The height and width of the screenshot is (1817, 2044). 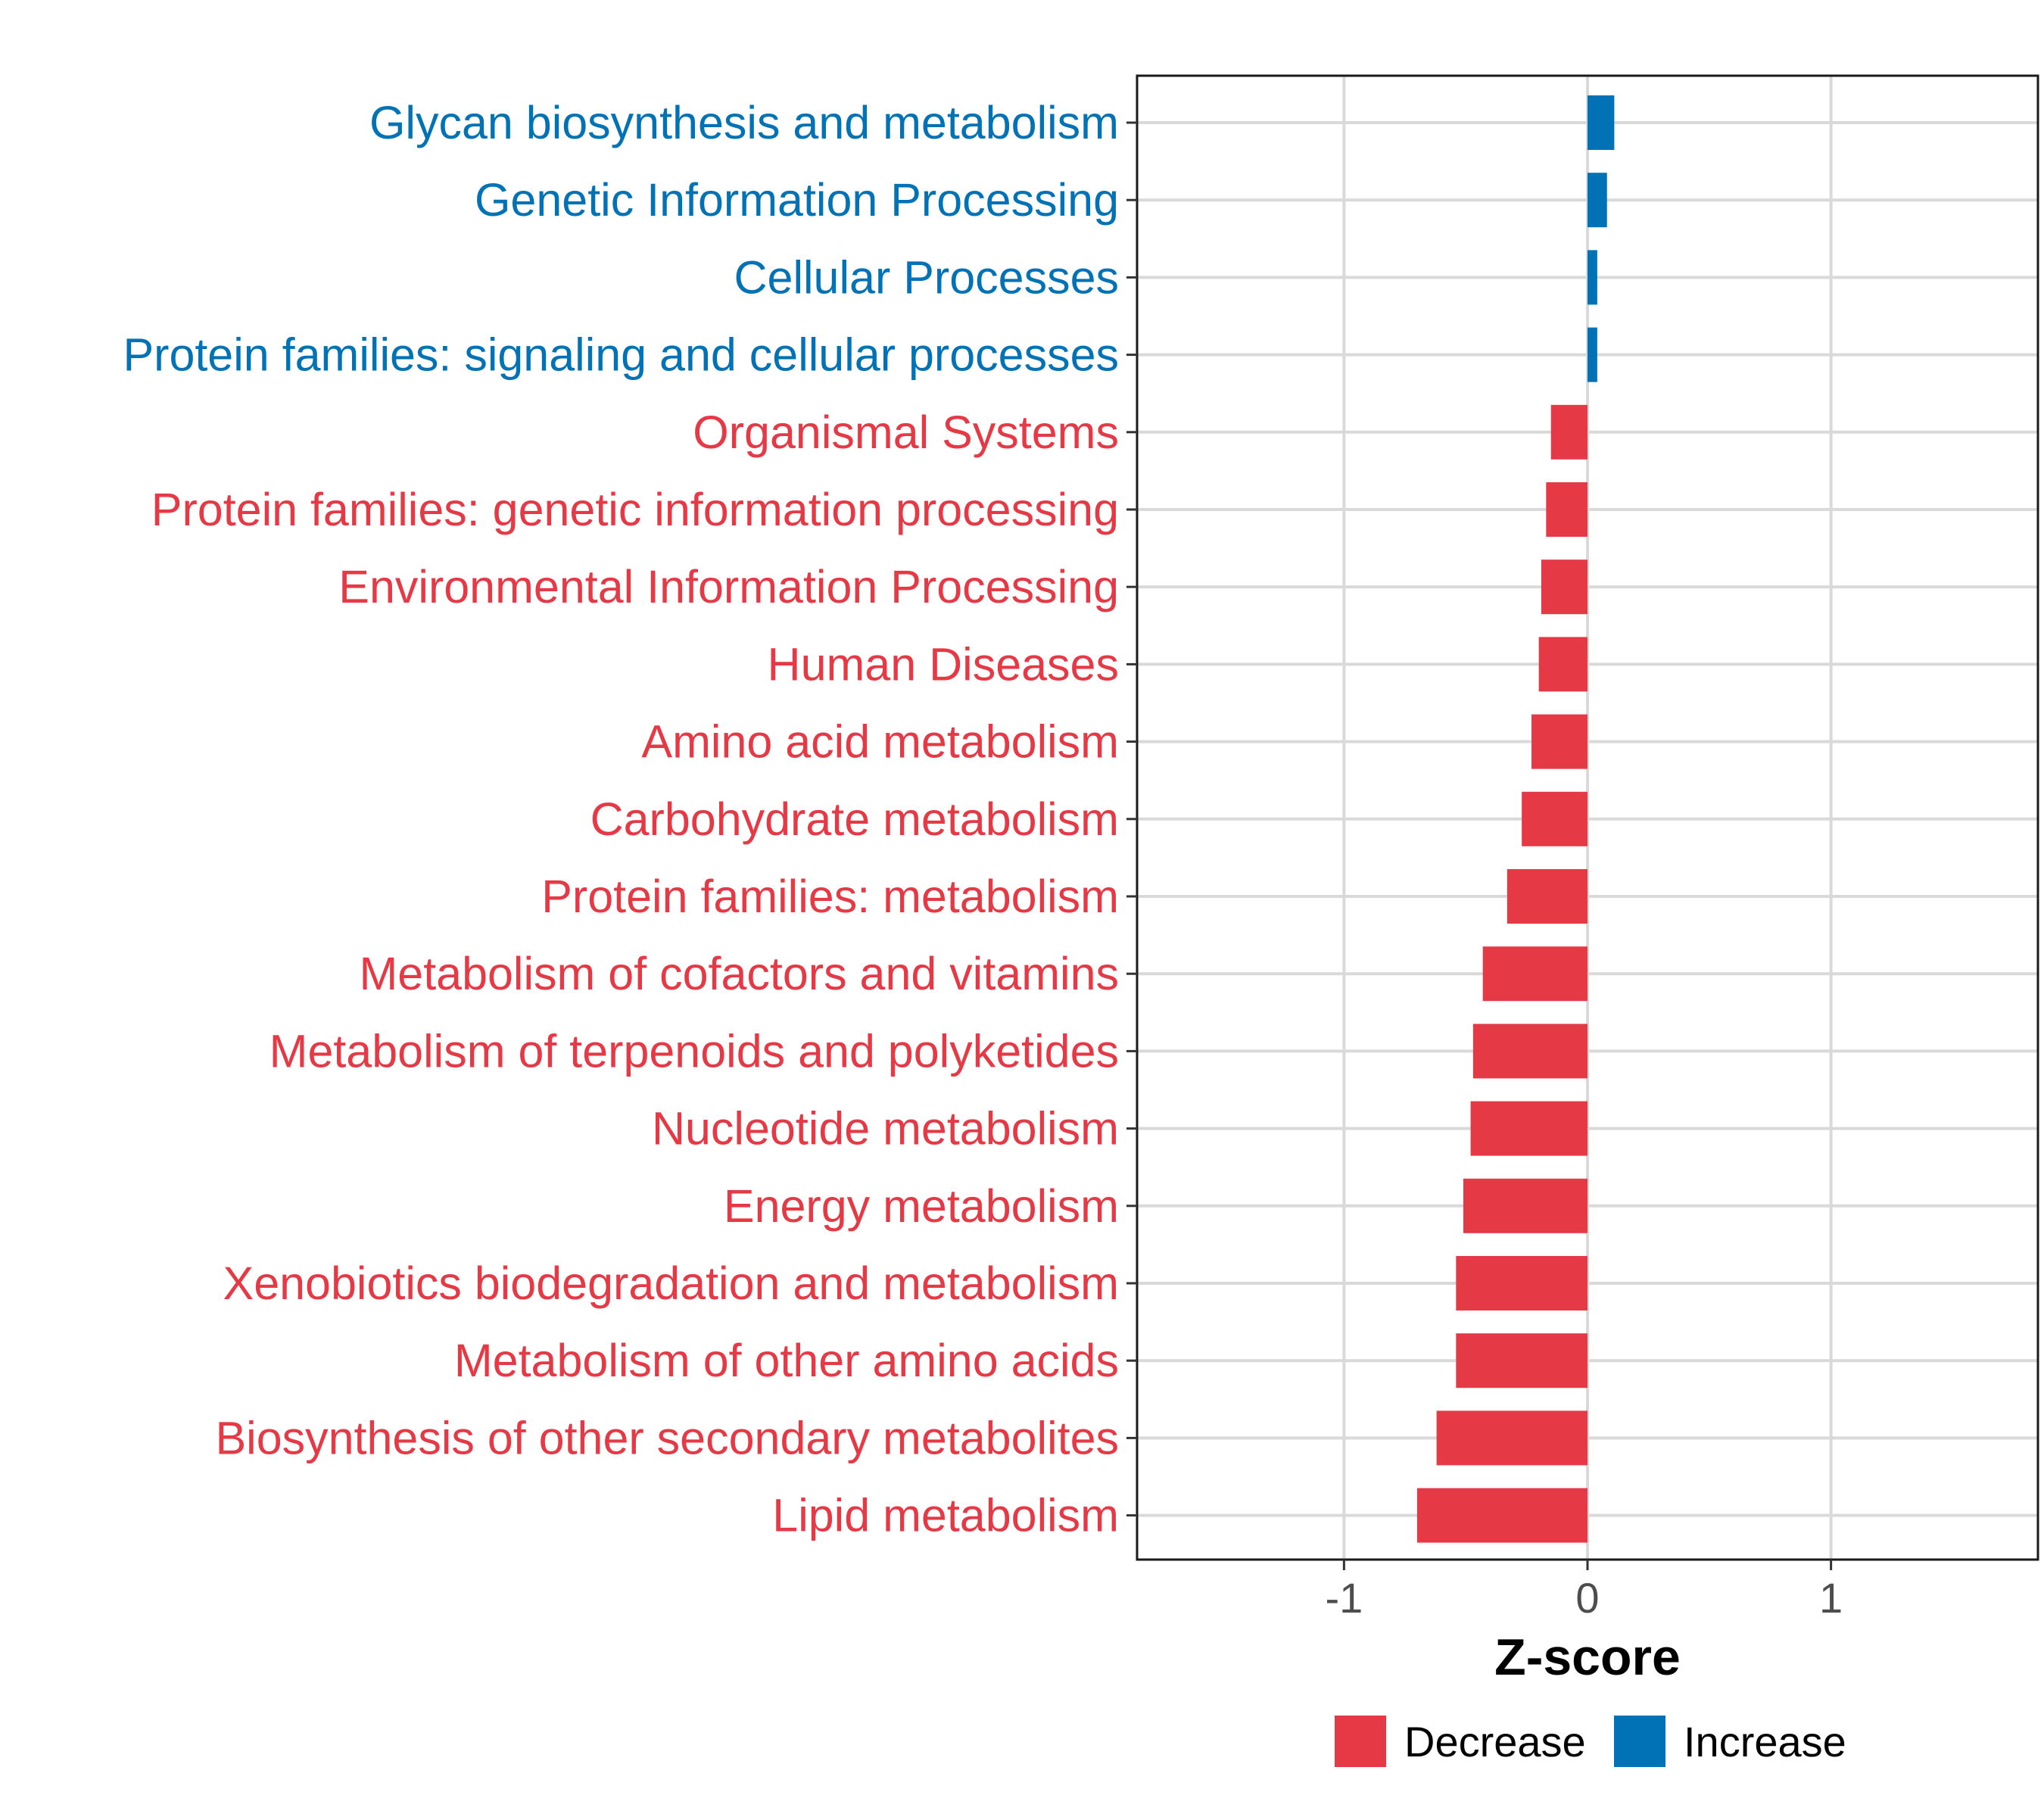 What do you see at coordinates (1831, 1598) in the screenshot?
I see `x-tick-label: 1` at bounding box center [1831, 1598].